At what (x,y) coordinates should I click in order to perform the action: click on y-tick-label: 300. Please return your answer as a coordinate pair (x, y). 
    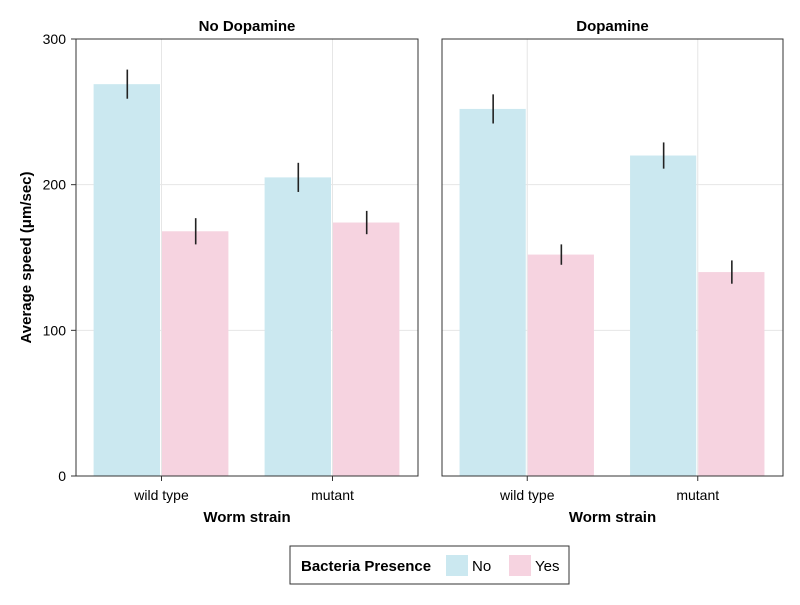
    Looking at the image, I should click on (55, 39).